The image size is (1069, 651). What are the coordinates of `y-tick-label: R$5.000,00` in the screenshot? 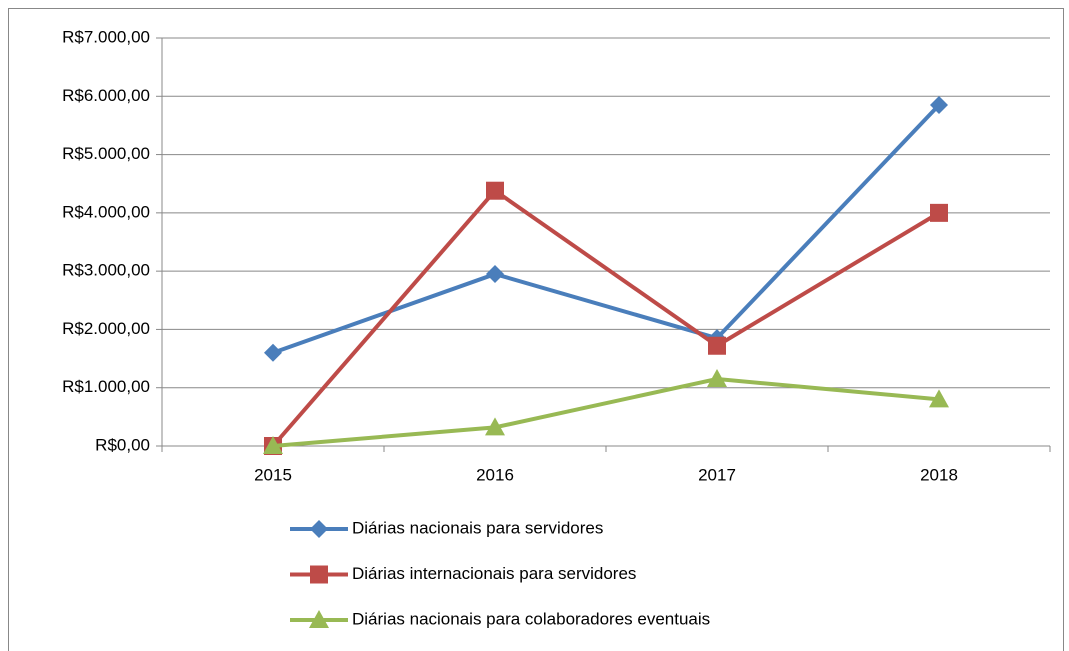 It's located at (106, 153).